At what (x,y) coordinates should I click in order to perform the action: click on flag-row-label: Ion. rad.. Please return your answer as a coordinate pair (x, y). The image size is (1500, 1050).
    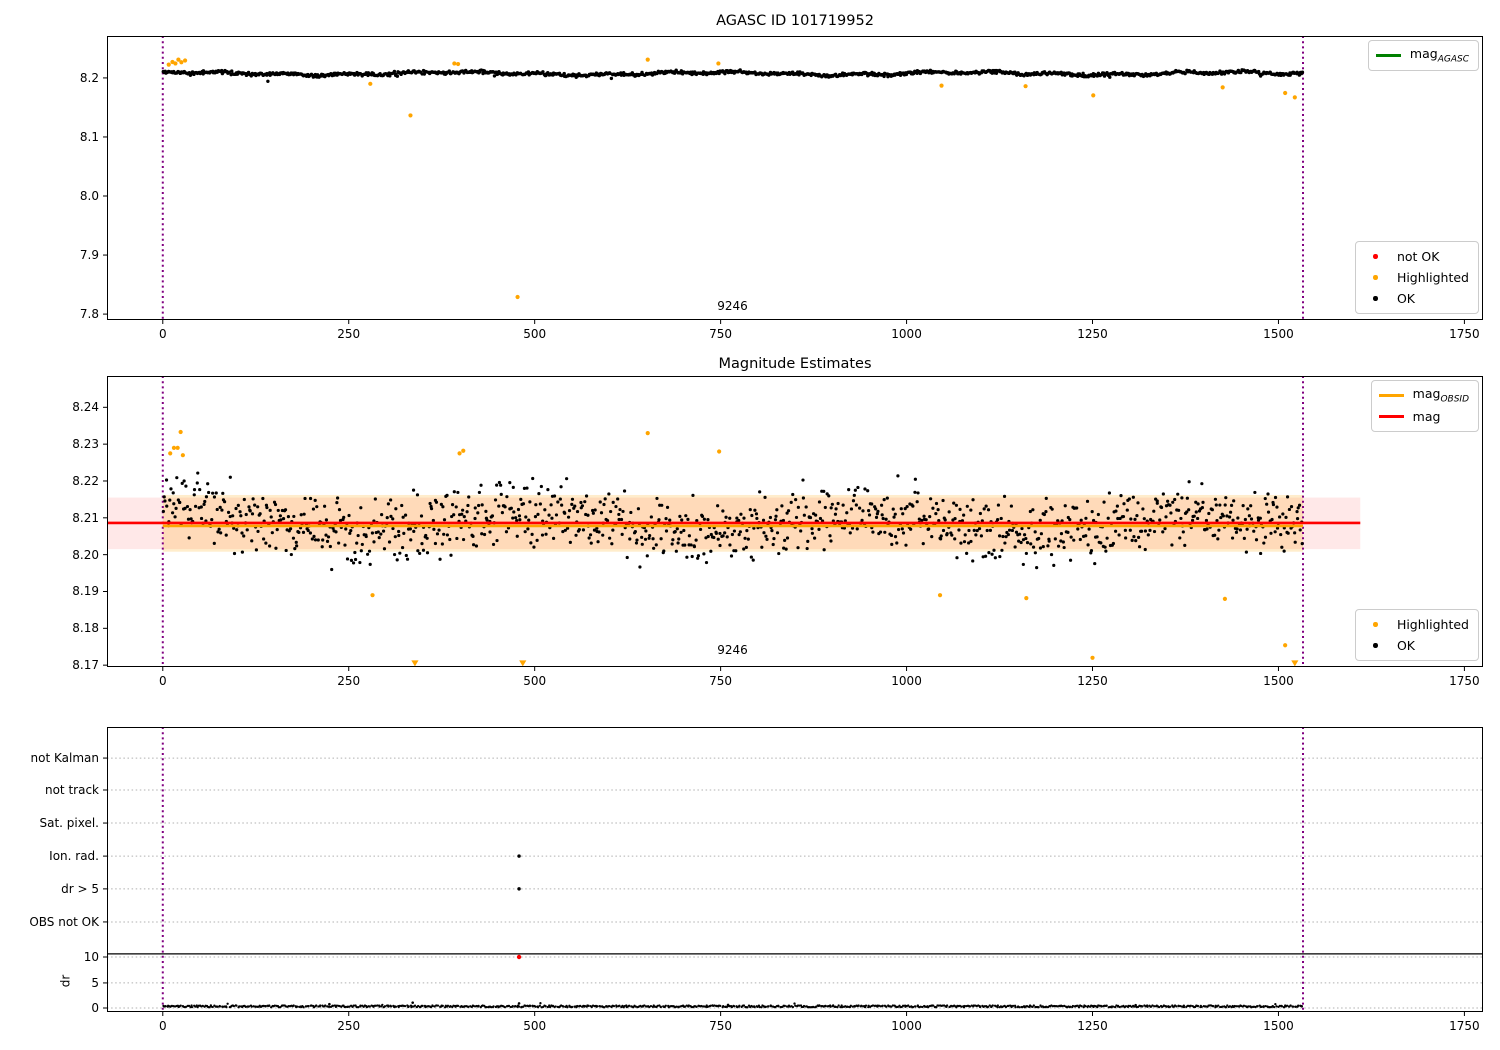
    Looking at the image, I should click on (74, 856).